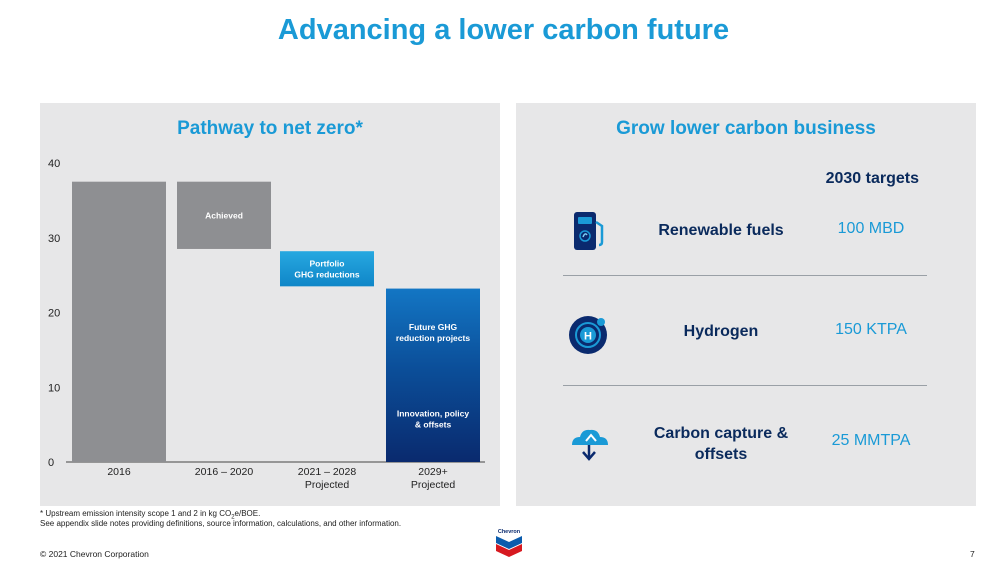 Image resolution: width=1007 pixels, height=565 pixels. What do you see at coordinates (871, 440) in the screenshot?
I see `row-value-carbon-capture: 25 MMTPA` at bounding box center [871, 440].